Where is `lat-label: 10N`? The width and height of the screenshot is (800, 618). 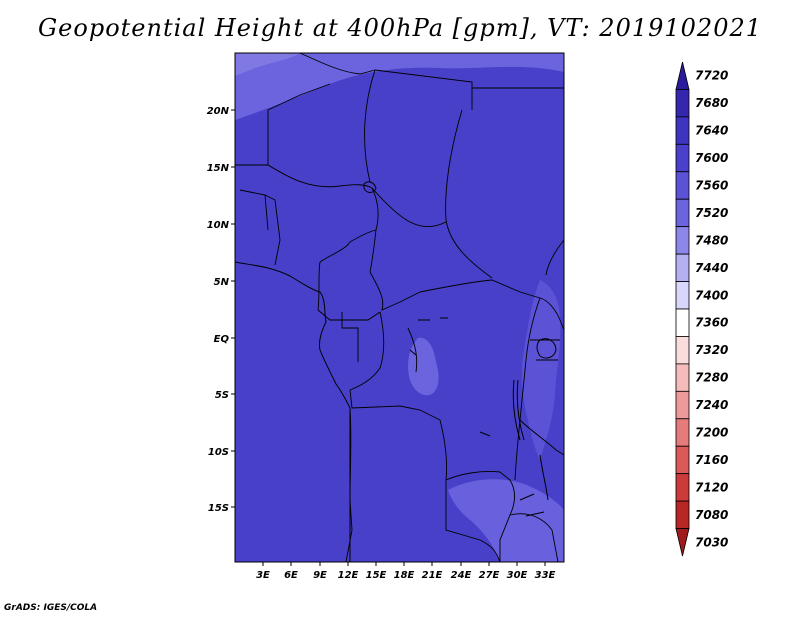
lat-label: 10N is located at coordinates (218, 225).